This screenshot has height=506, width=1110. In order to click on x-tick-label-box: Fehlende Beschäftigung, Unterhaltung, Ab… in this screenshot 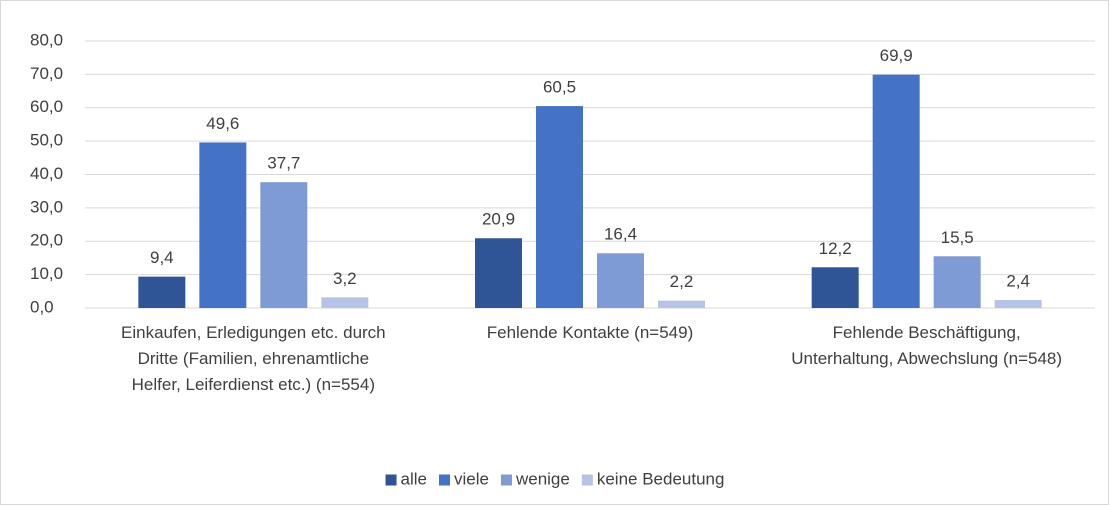, I will do `click(927, 345)`.